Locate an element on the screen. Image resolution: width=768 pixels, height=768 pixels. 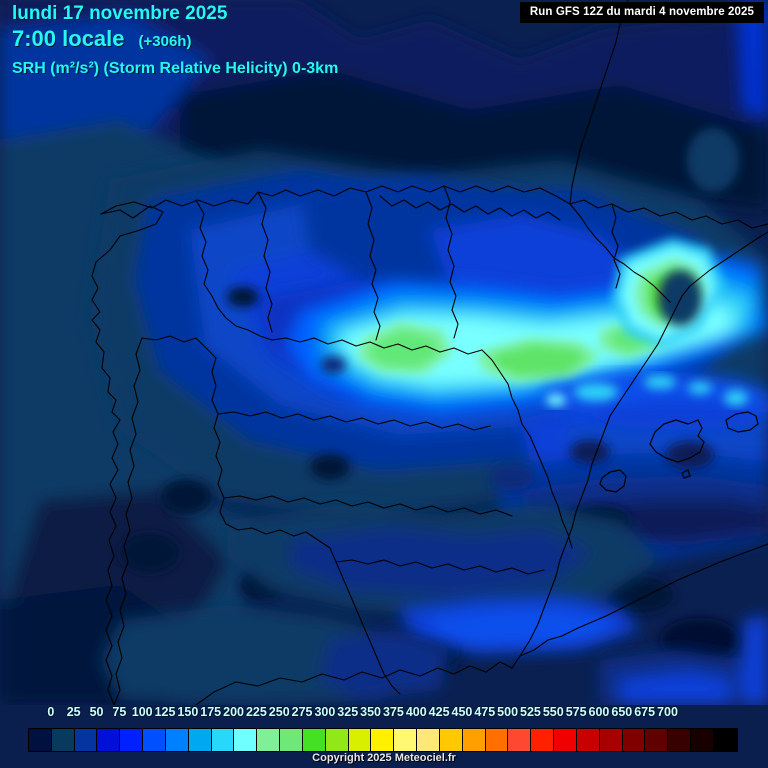
legend-tick-label: 650 is located at coordinates (622, 712).